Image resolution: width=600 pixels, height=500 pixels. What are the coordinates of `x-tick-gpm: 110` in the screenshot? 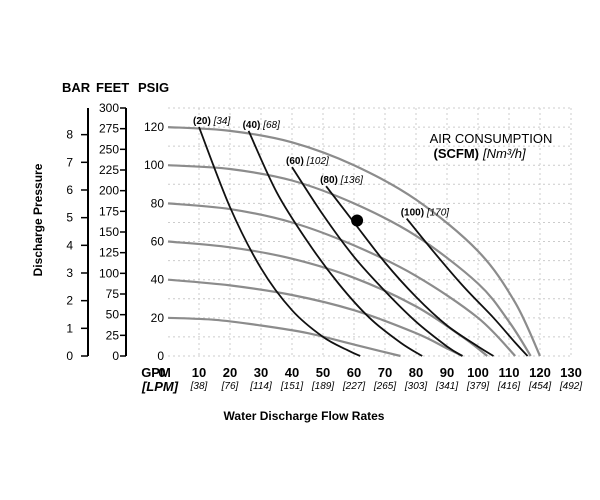 It's located at (509, 372).